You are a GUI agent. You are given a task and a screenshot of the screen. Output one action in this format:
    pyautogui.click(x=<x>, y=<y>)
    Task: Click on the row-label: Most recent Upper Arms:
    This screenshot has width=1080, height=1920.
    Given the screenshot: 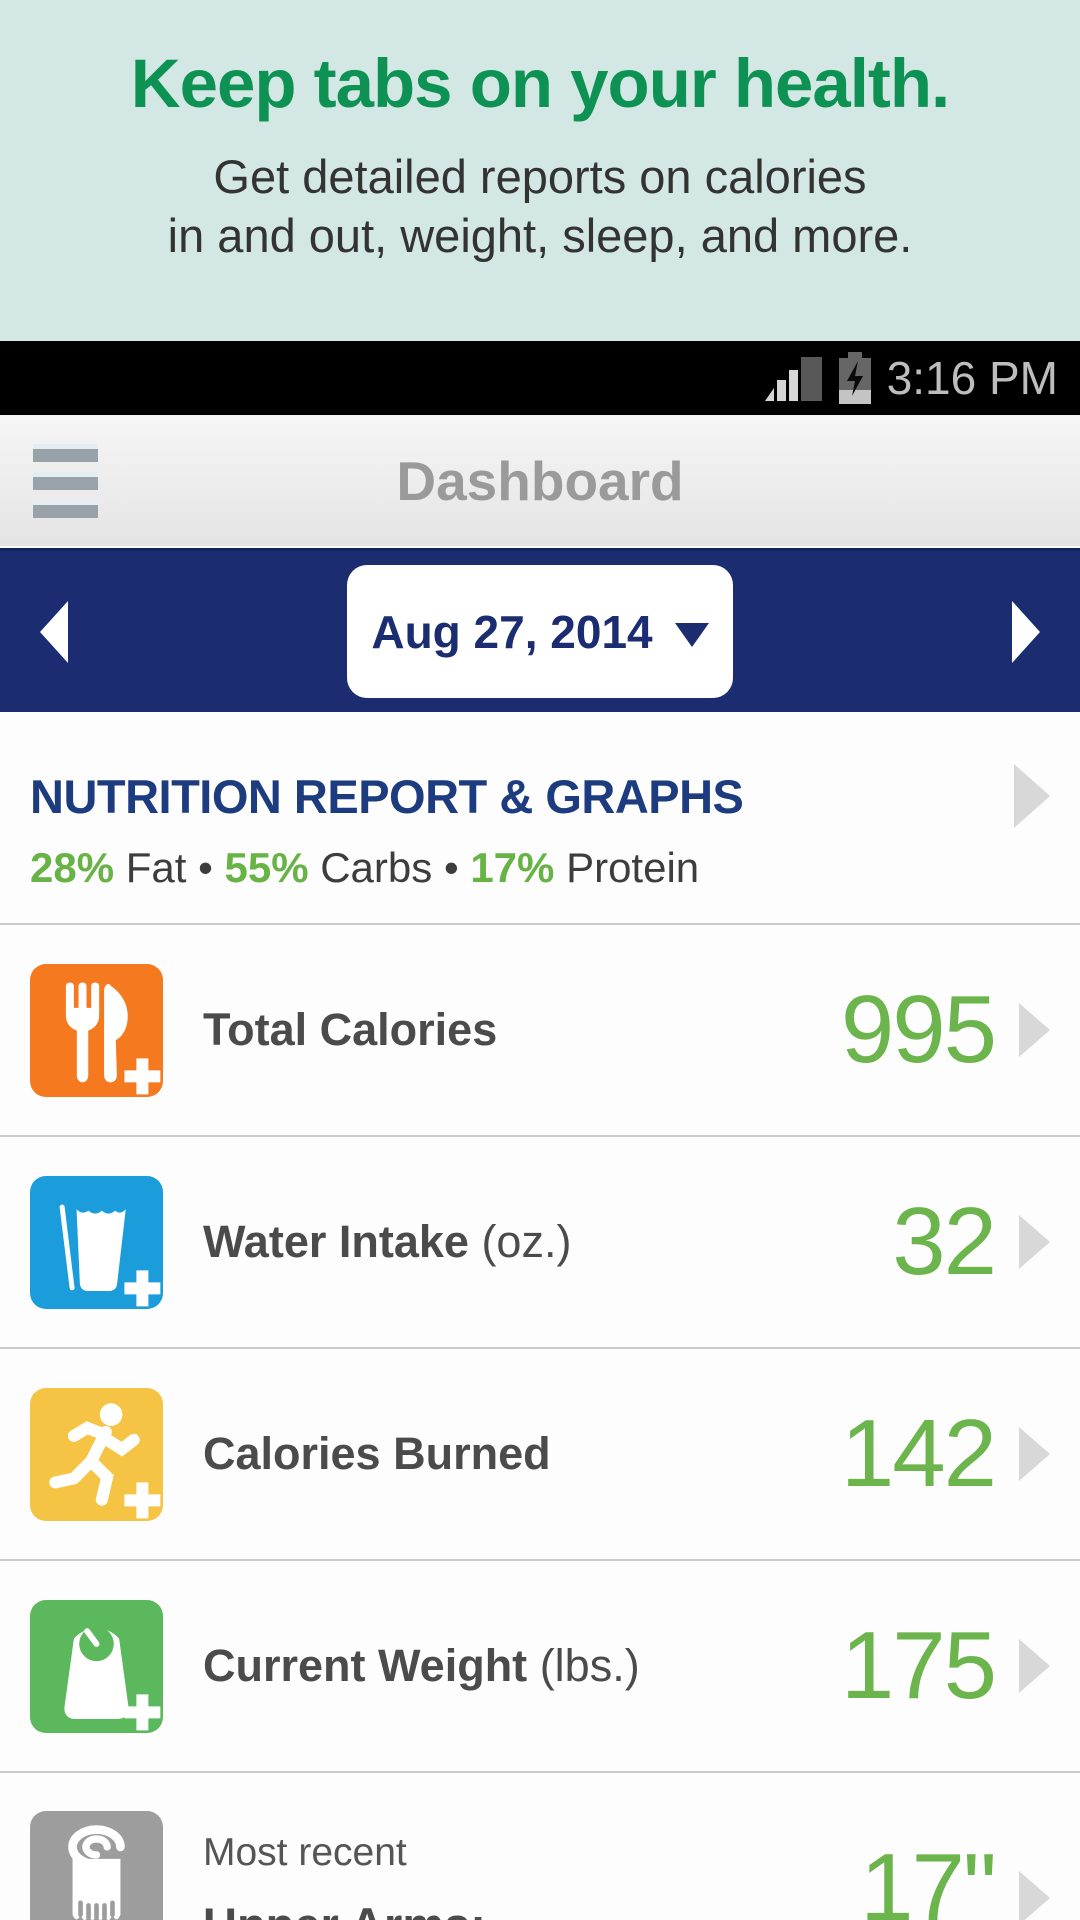 What is the action you would take?
    pyautogui.click(x=344, y=1875)
    